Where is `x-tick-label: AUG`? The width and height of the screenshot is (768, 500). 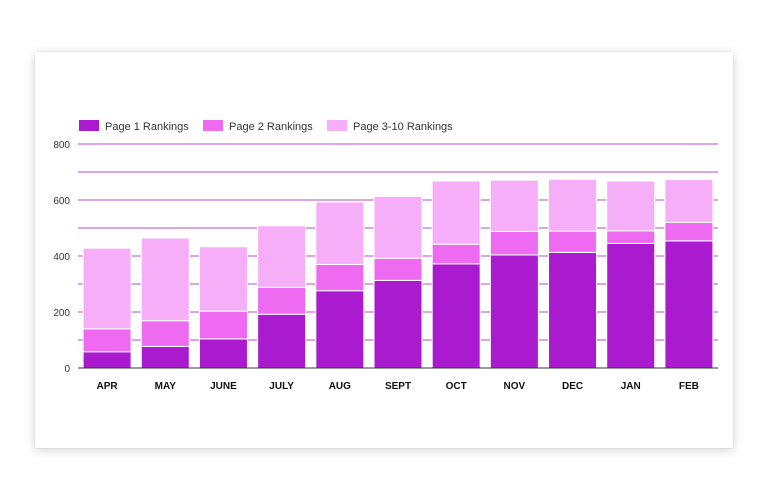 x-tick-label: AUG is located at coordinates (340, 386).